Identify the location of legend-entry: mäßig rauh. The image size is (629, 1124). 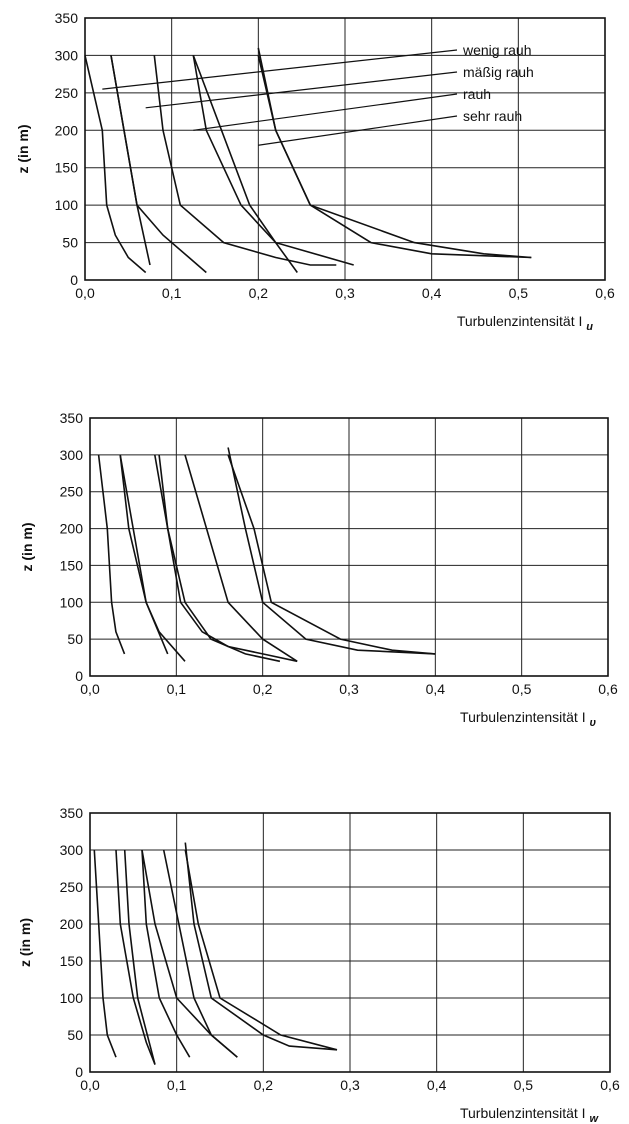
(498, 72).